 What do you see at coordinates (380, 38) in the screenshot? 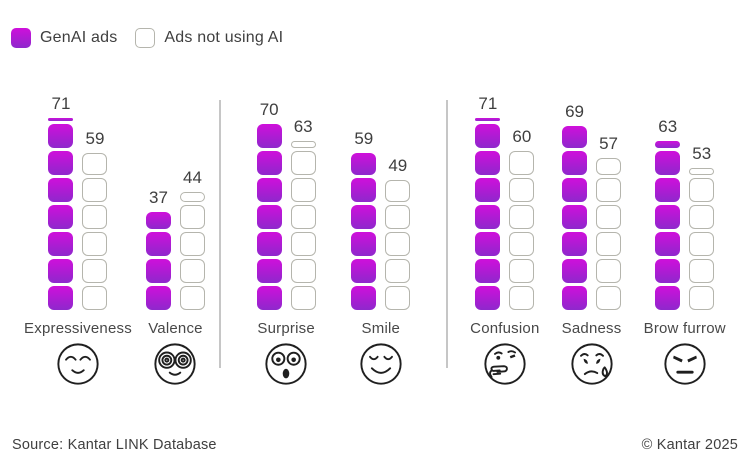
I see `legend: GenAI ads Ads not using AI` at bounding box center [380, 38].